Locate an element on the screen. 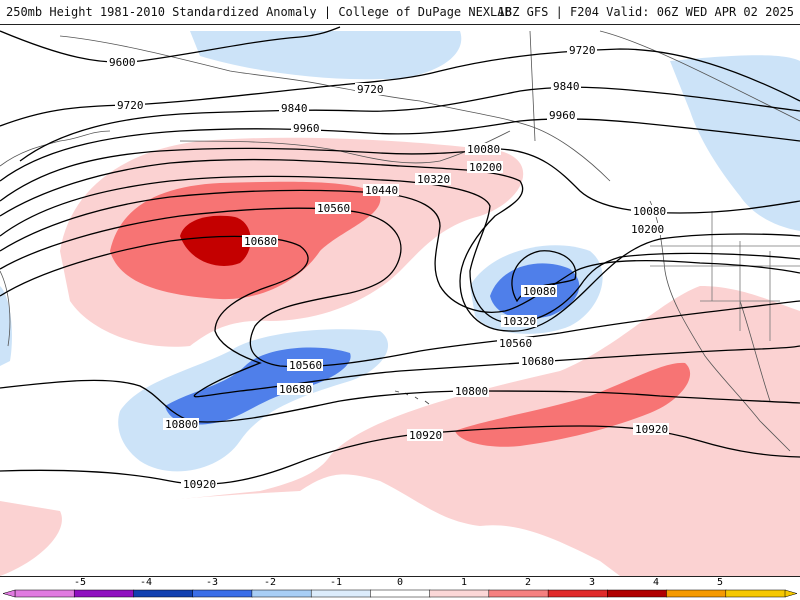  colorbar-labels: -5 -4 -3 -2 -1 0 1 2 3 4 5 is located at coordinates (398, 582).